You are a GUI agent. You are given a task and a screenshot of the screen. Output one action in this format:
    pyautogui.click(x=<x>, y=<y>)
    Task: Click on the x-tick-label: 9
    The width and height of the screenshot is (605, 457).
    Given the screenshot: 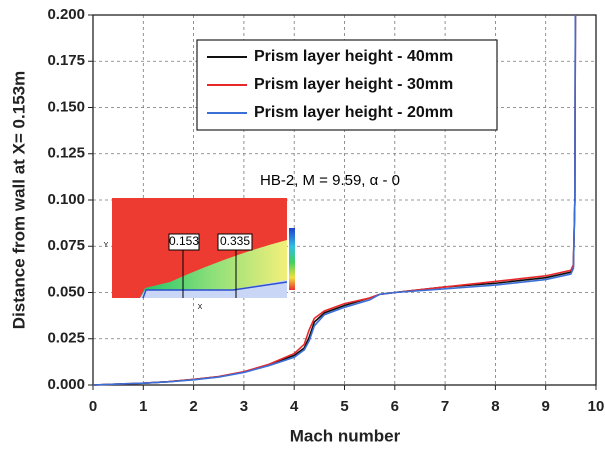 What is the action you would take?
    pyautogui.click(x=546, y=406)
    